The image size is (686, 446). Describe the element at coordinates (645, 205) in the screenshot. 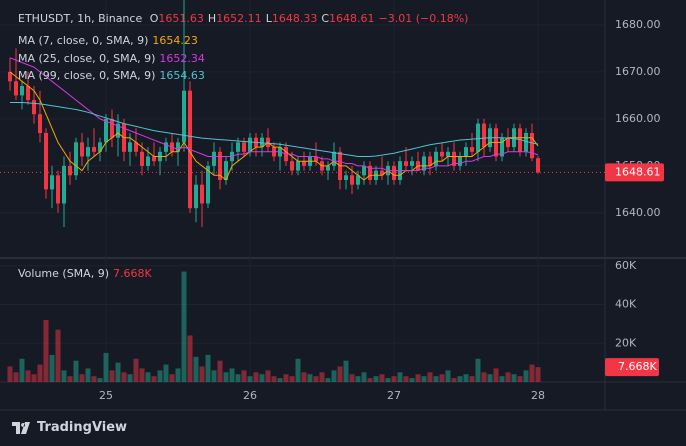

I see `price-axis-bg` at that location.